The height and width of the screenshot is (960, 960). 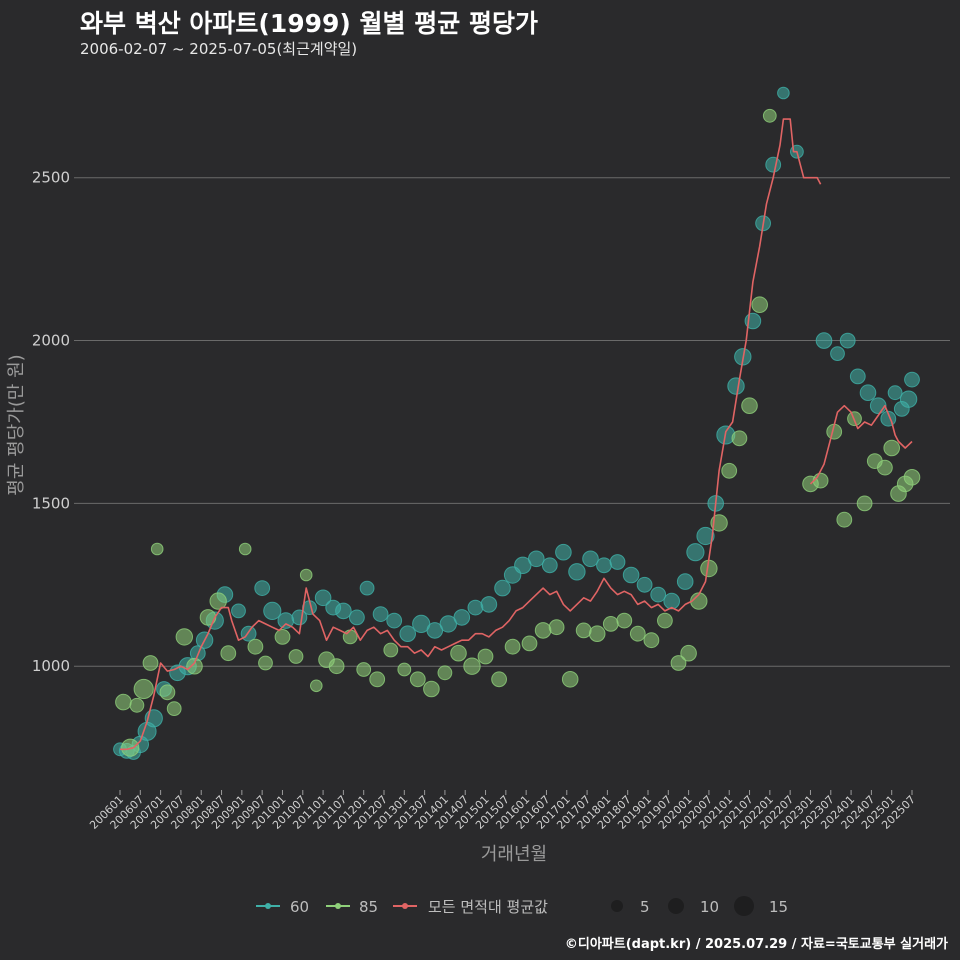 I want to click on legend-size-10-dot, so click(x=676, y=906).